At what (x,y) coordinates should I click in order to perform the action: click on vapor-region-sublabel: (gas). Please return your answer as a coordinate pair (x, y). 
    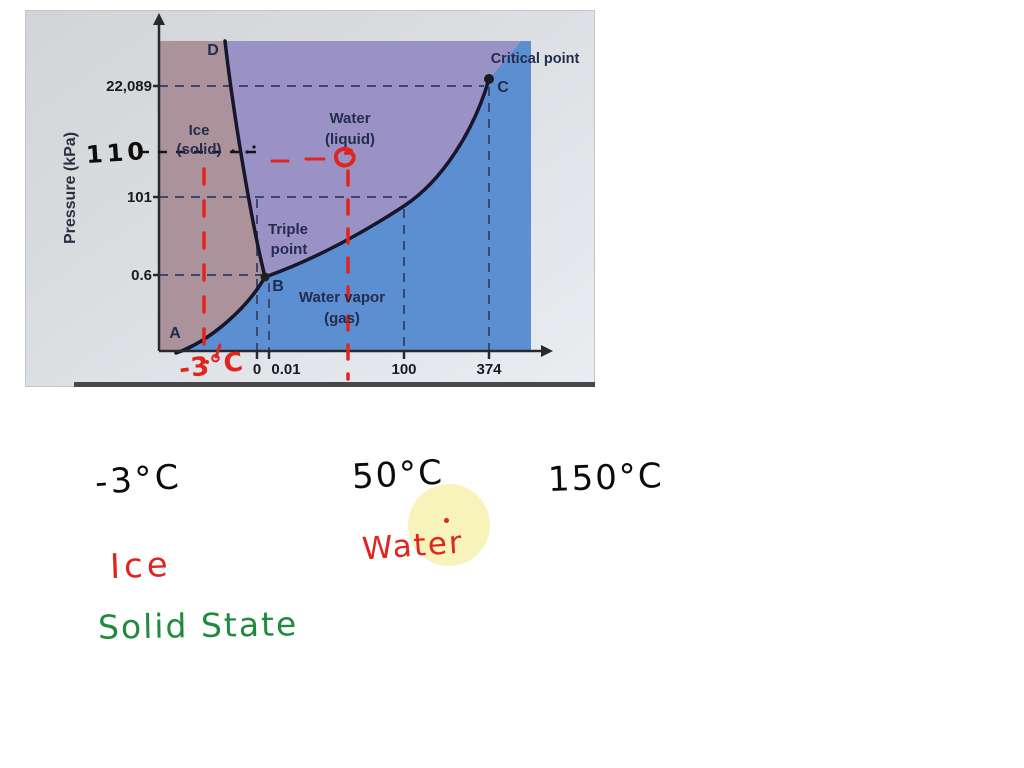
    Looking at the image, I should click on (342, 318).